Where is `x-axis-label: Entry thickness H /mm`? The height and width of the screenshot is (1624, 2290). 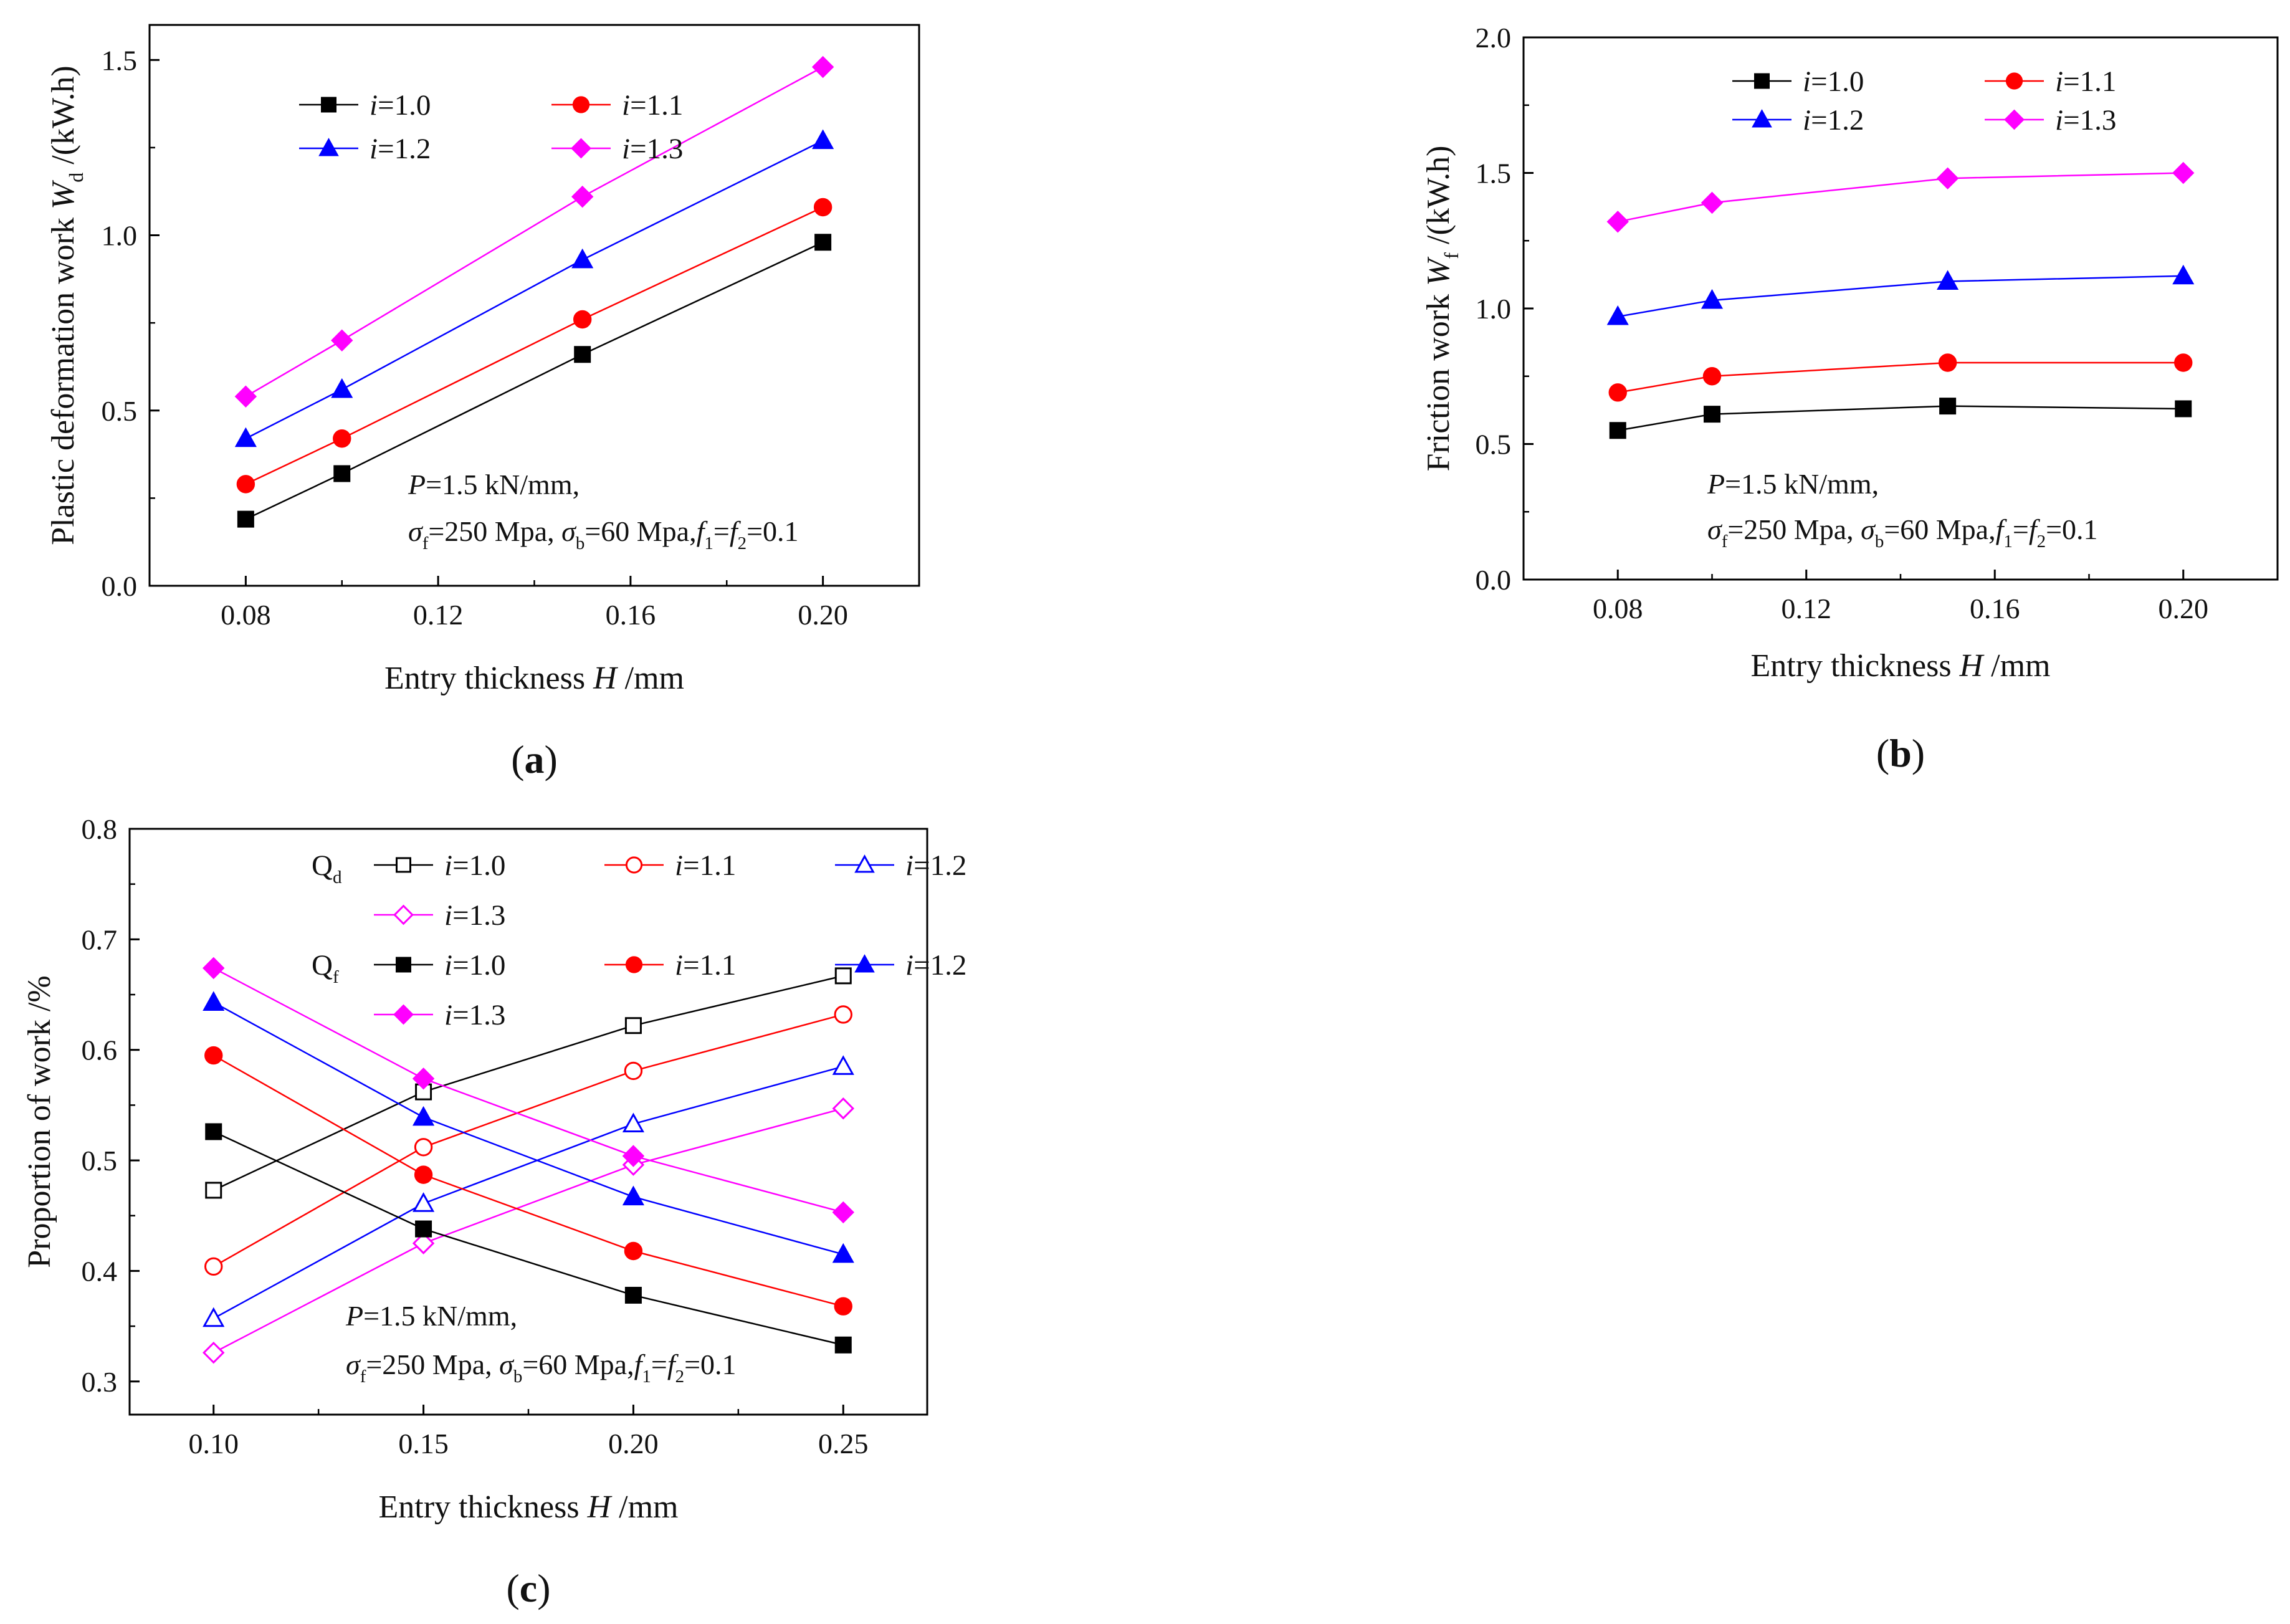
x-axis-label: Entry thickness H /mm is located at coordinates (1901, 666).